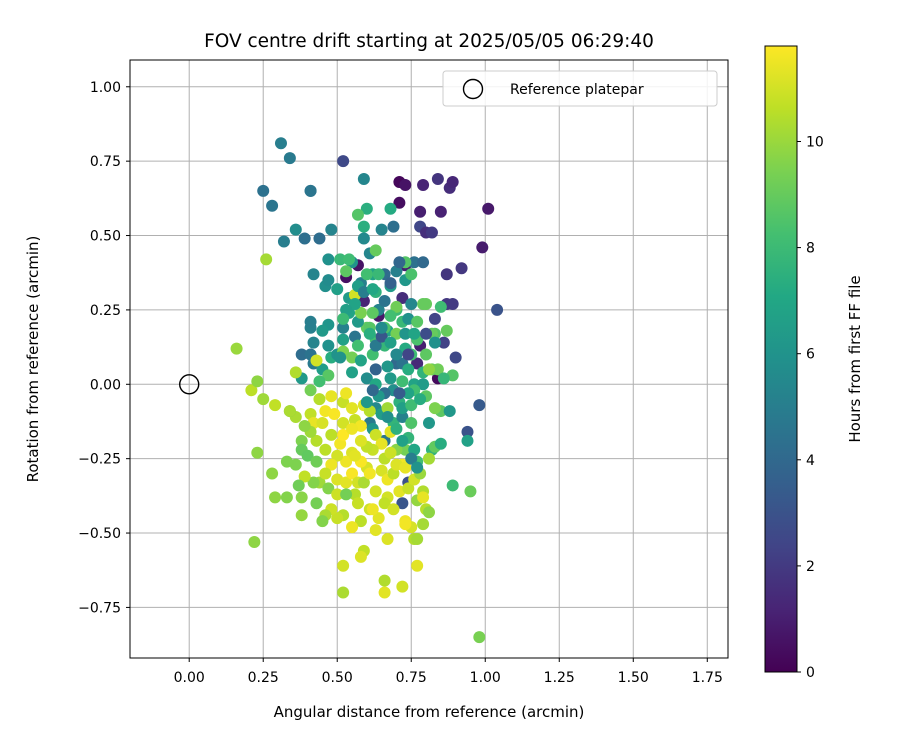 The image size is (900, 750). Describe the element at coordinates (810, 407) in the screenshot. I see `colorbar-ticks: 0 2 4 6 8 10` at that location.